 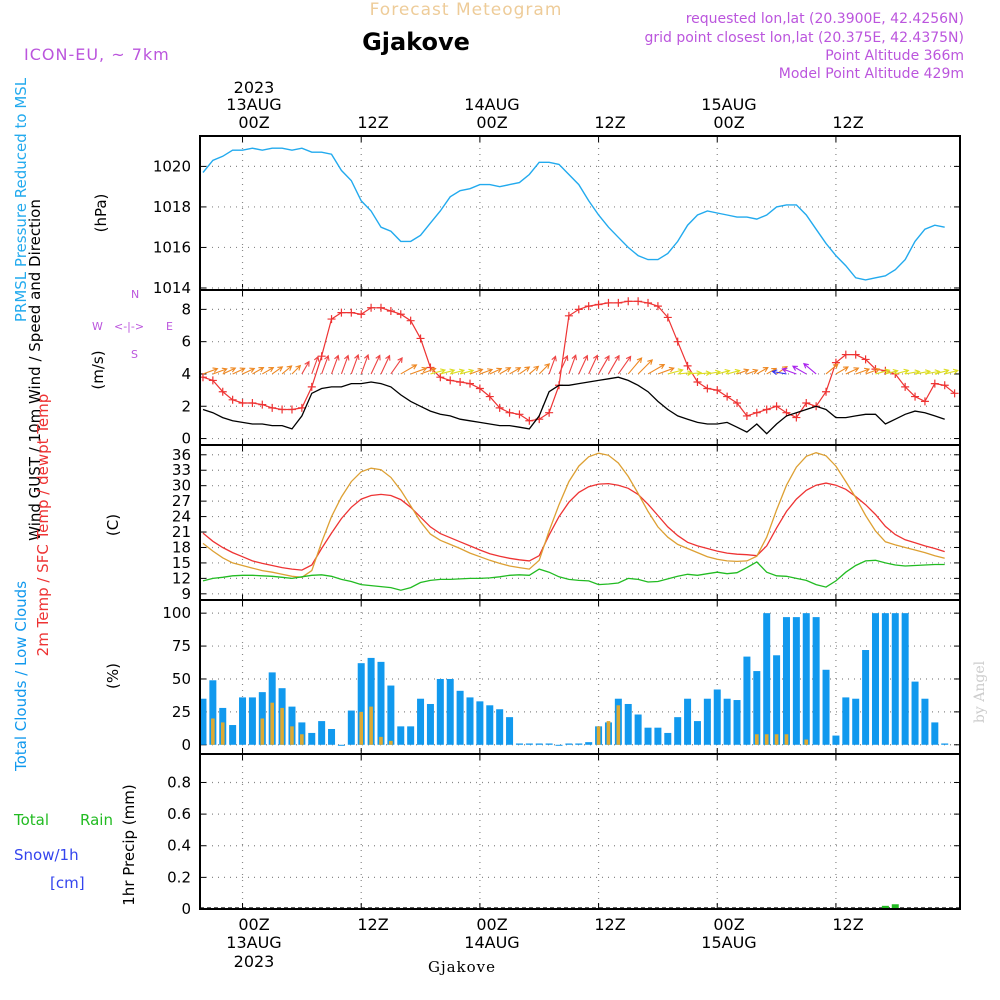 What do you see at coordinates (179, 814) in the screenshot?
I see `y-tick-label: 0.6` at bounding box center [179, 814].